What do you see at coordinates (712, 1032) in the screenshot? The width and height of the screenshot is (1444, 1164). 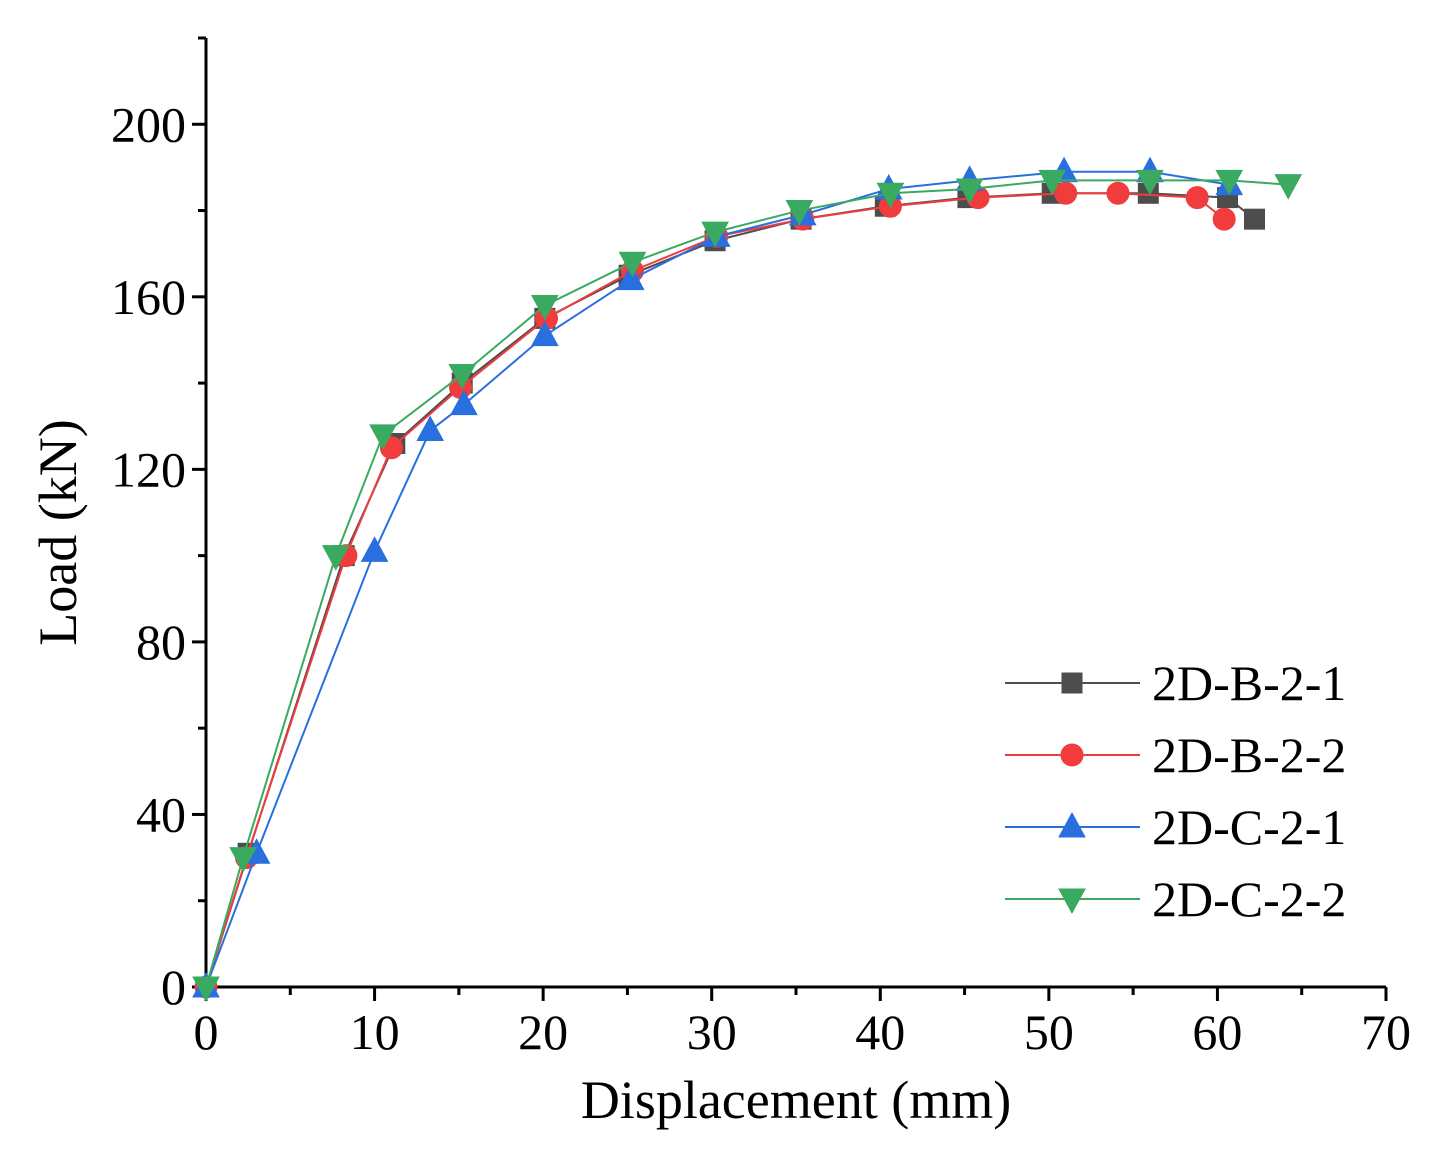 I see `x-tick-label: 30` at bounding box center [712, 1032].